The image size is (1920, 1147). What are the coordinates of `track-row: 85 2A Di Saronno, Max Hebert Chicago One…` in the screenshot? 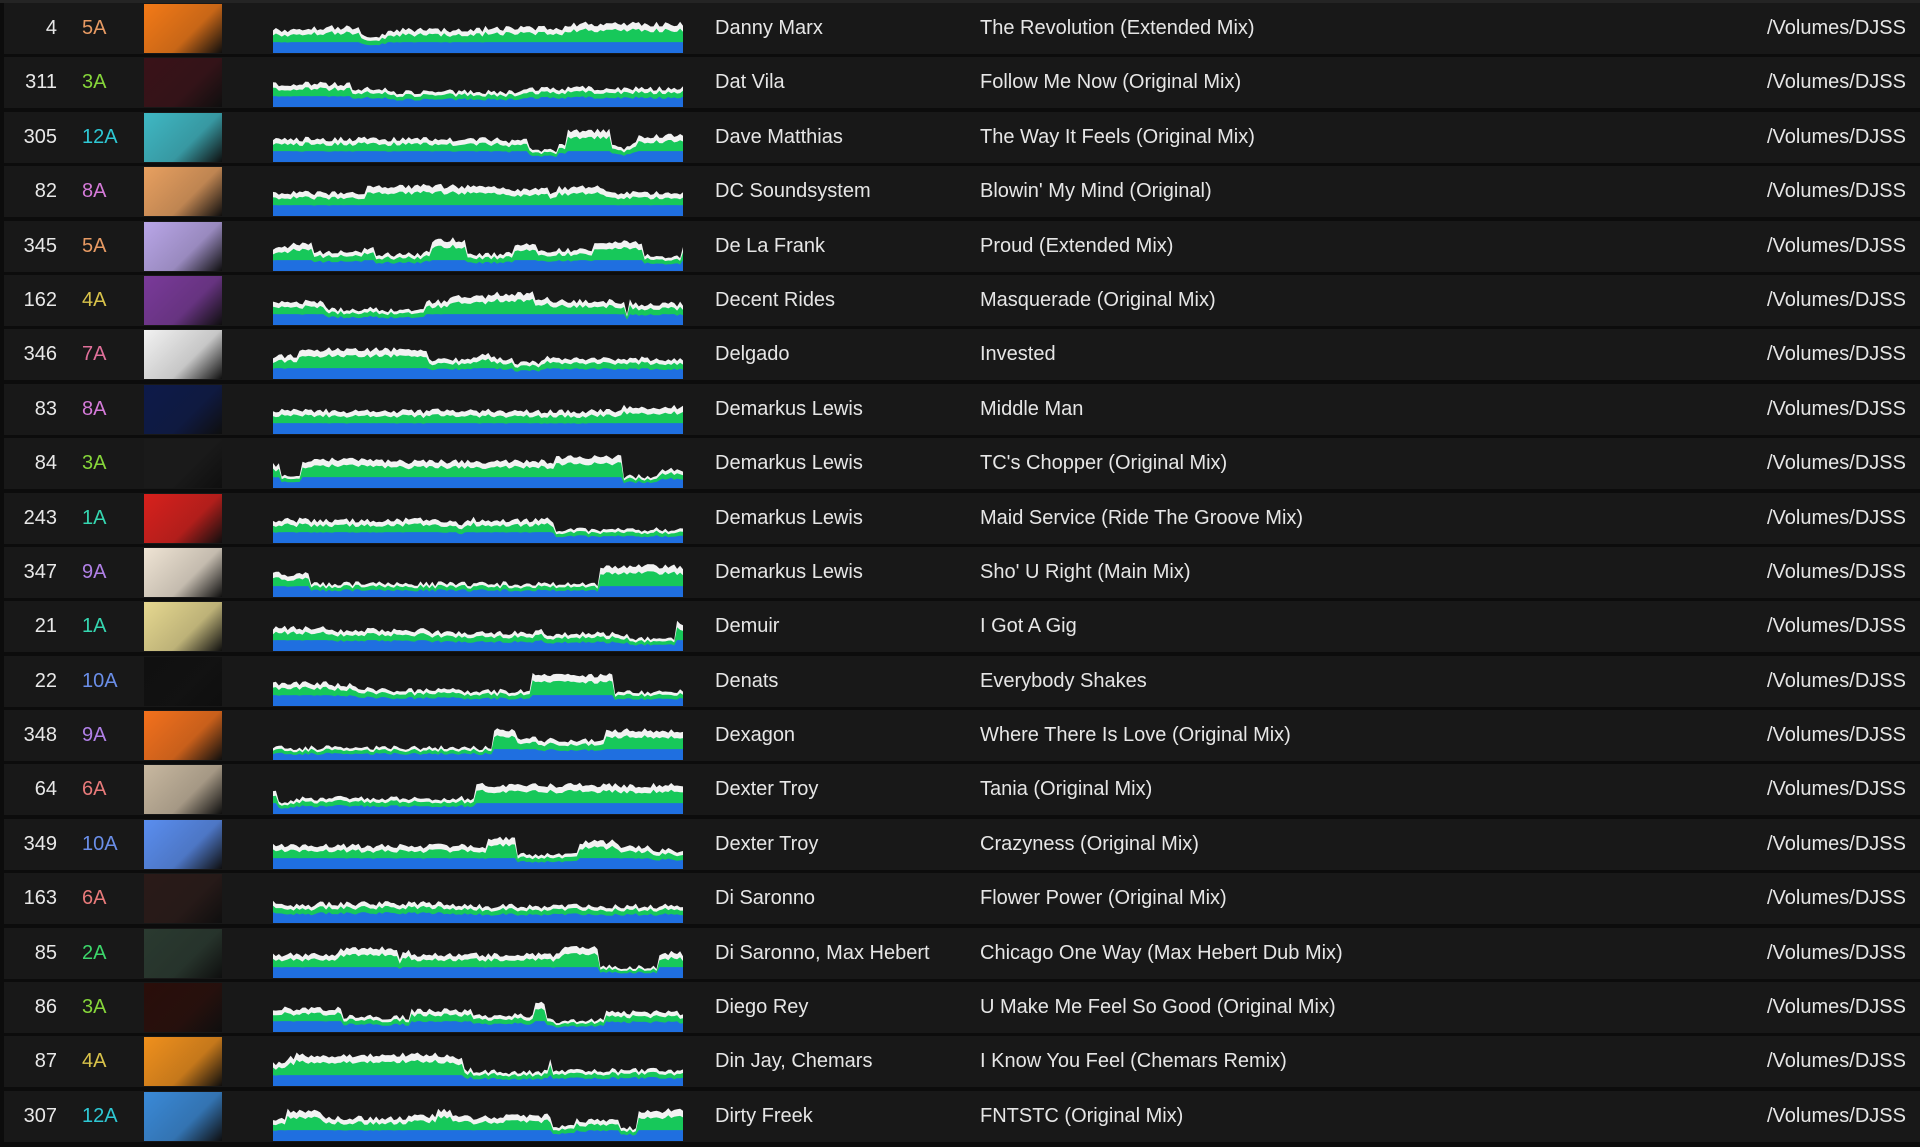 It's located at (962, 953).